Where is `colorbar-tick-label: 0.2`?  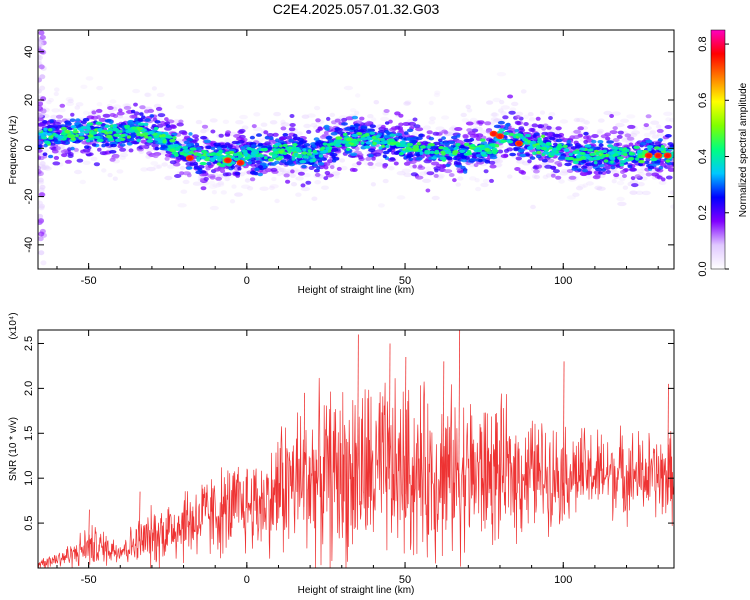
colorbar-tick-label: 0.2 is located at coordinates (703, 212).